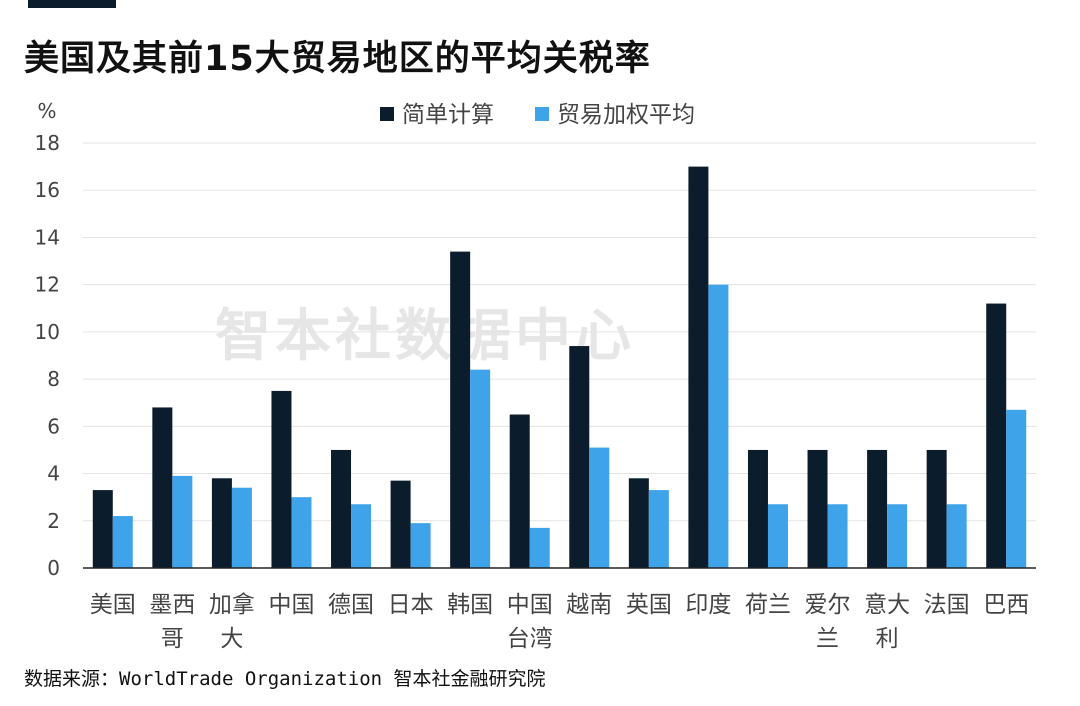 This screenshot has width=1080, height=706. Describe the element at coordinates (887, 639) in the screenshot. I see `x-tick-label: 利` at that location.